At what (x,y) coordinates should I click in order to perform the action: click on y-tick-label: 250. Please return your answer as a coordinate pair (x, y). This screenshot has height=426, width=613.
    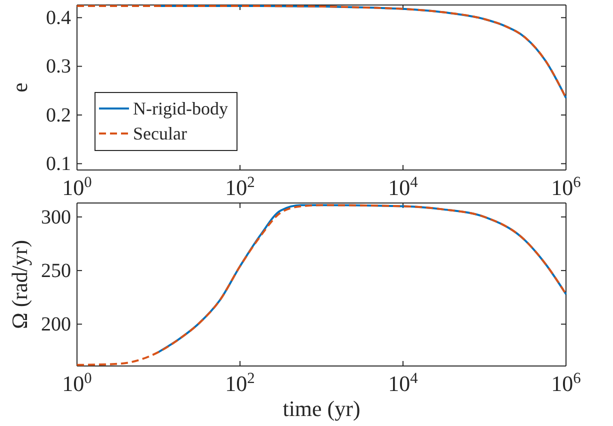
    Looking at the image, I should click on (56, 271).